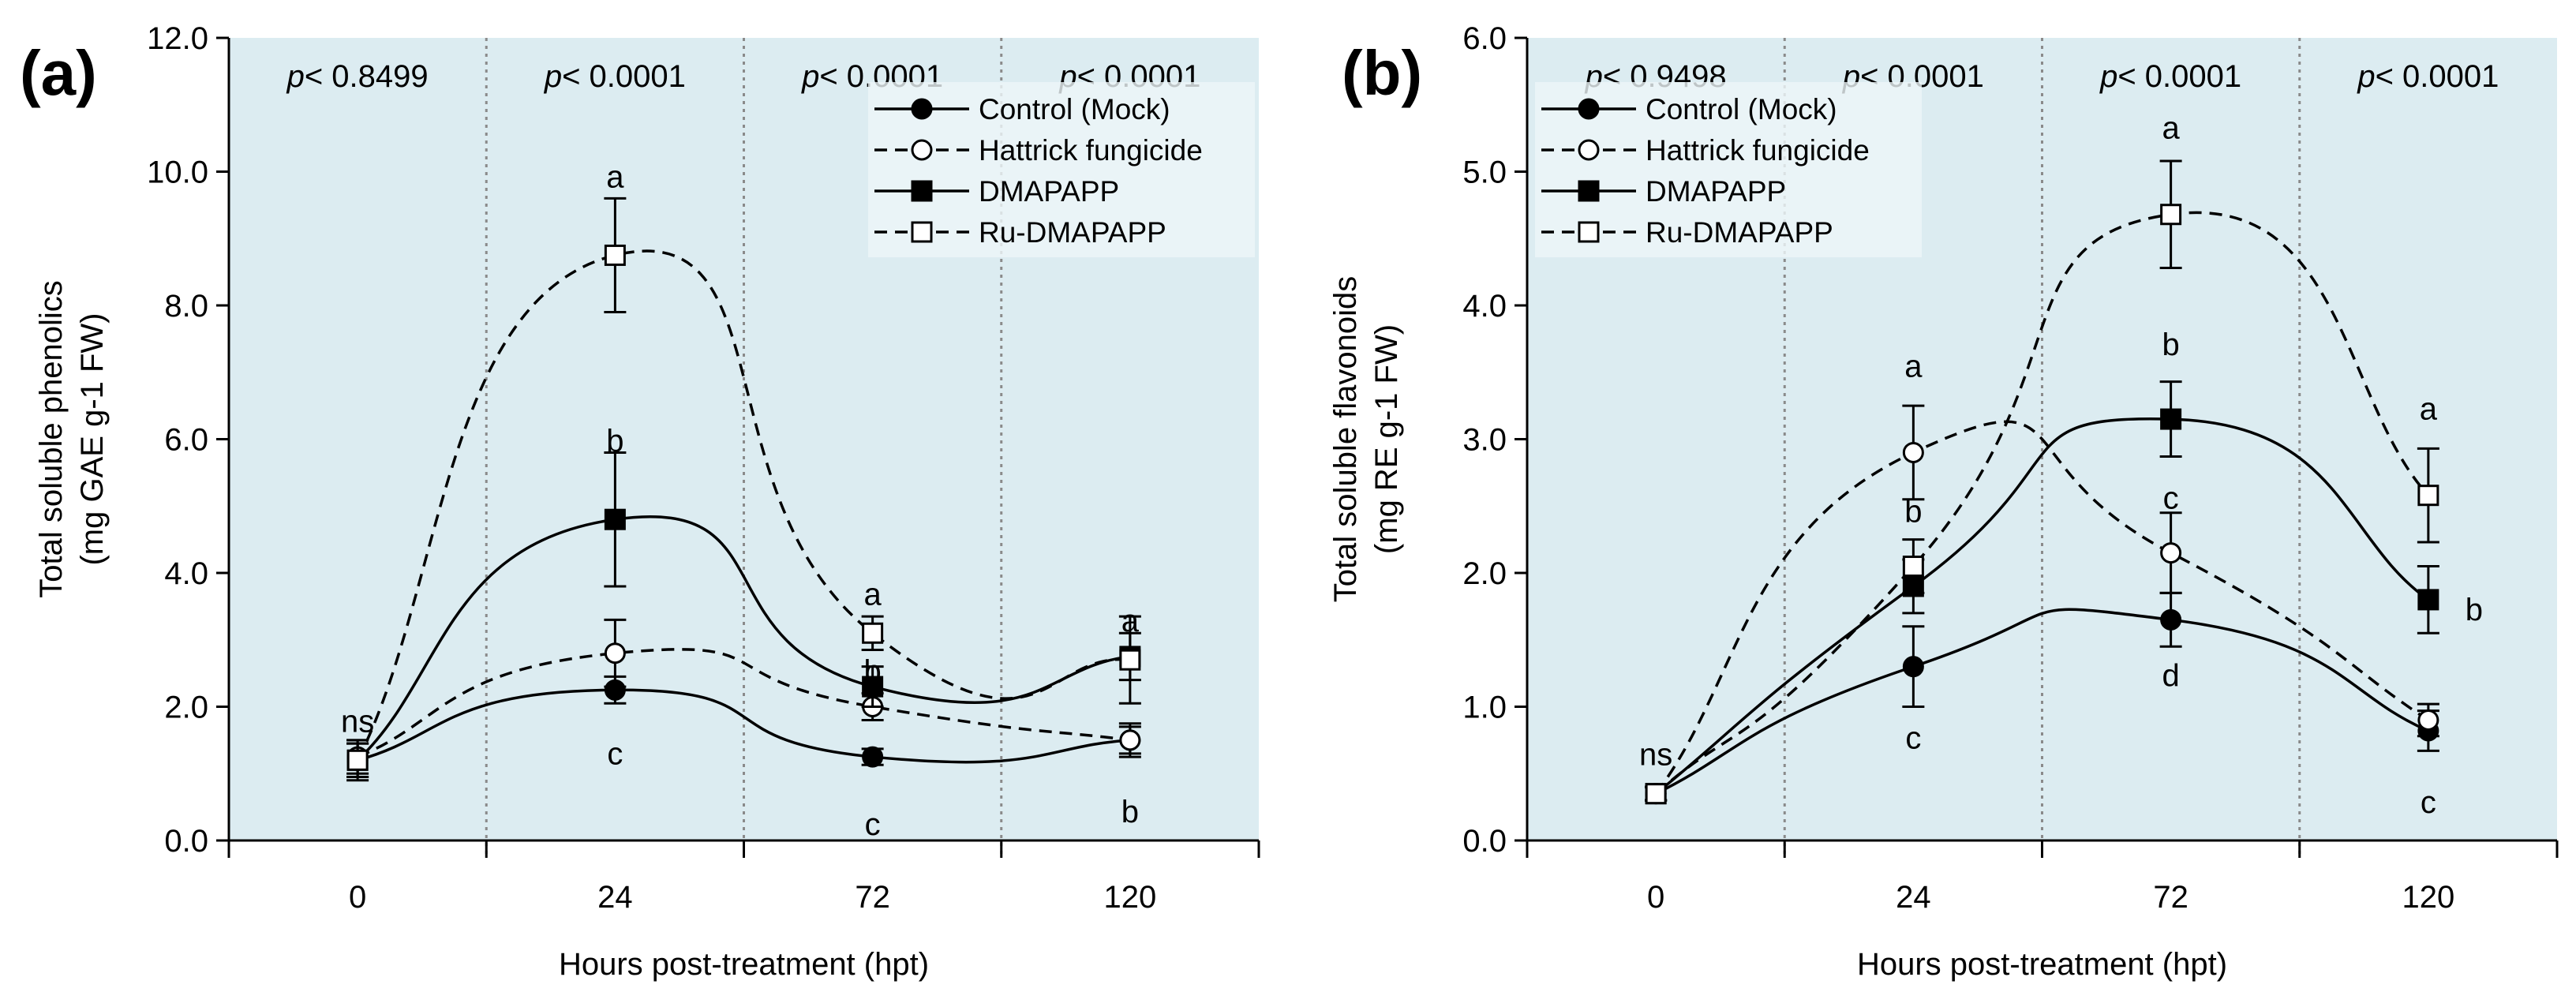 The width and height of the screenshot is (2576, 992). Describe the element at coordinates (1484, 708) in the screenshot. I see `y-tick-label: 1.0` at that location.